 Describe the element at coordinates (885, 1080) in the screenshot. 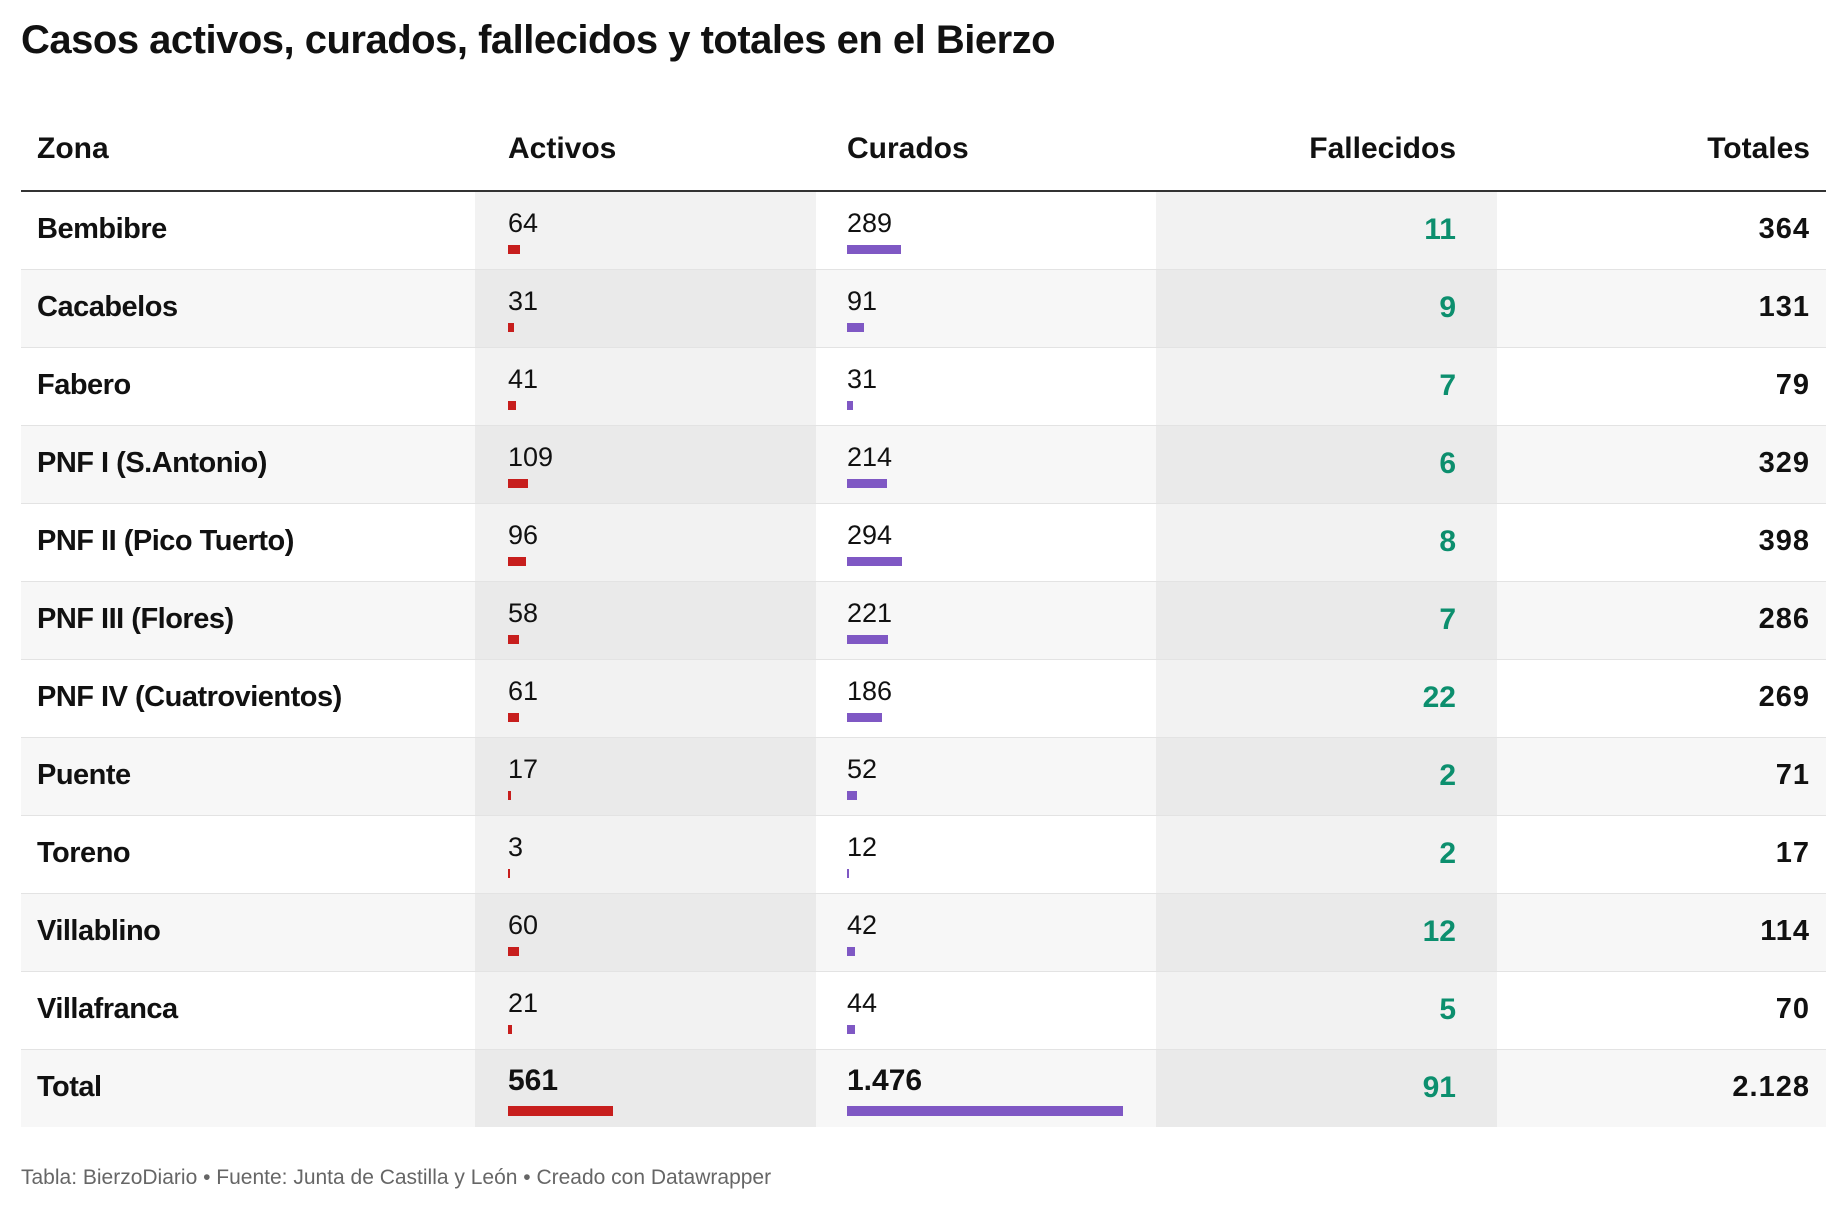

I see `cell-curados-value: 1.476` at that location.